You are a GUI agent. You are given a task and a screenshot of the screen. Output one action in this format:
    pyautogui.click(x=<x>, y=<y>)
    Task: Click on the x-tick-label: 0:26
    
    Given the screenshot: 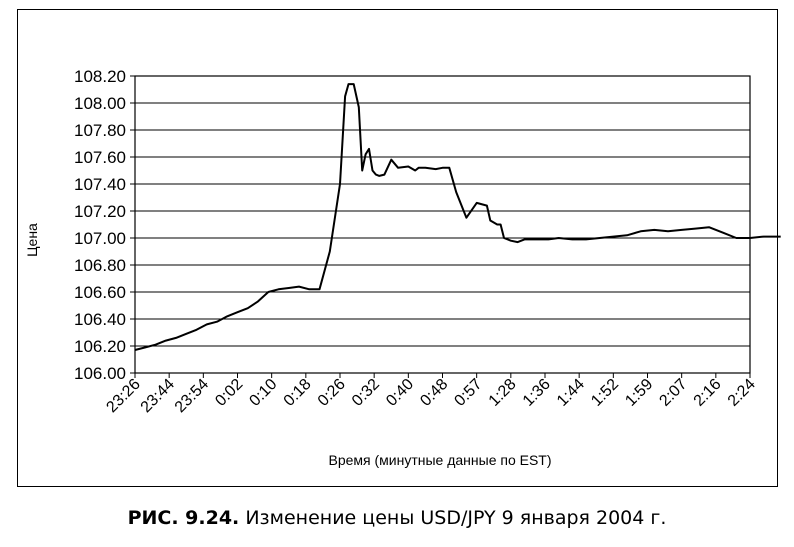 What is the action you would take?
    pyautogui.click(x=332, y=393)
    